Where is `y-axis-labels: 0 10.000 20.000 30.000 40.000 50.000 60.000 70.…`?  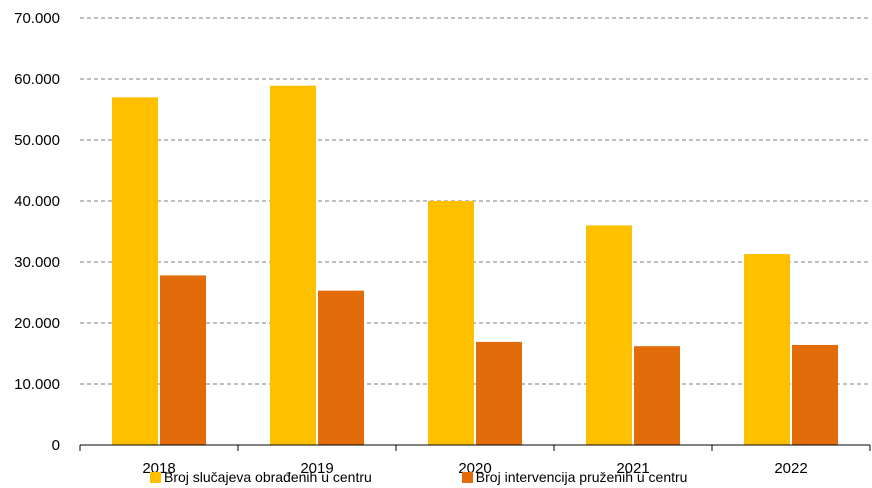
y-axis-labels: 0 10.000 20.000 30.000 40.000 50.000 60.000 70.… is located at coordinates (37, 232).